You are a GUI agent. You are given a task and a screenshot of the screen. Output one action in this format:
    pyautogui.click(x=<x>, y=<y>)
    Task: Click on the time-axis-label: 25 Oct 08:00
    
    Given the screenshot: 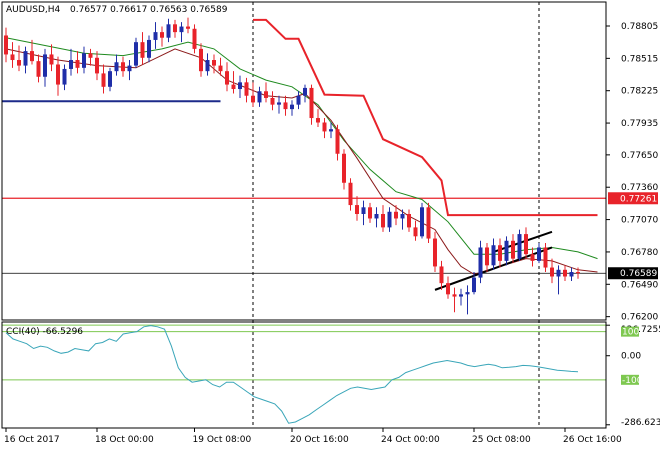 What is the action you would take?
    pyautogui.click(x=501, y=440)
    